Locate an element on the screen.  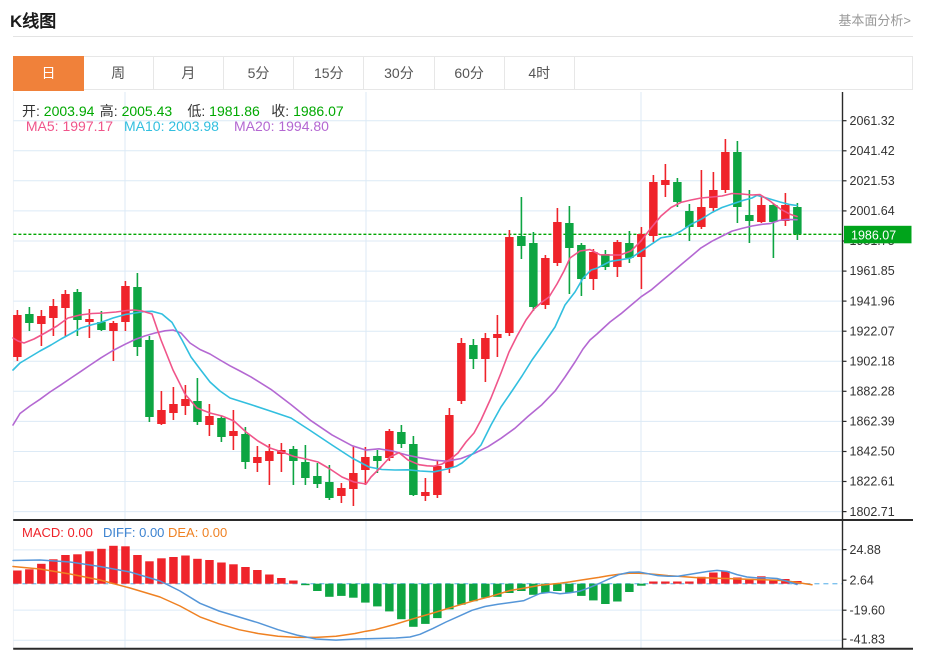
svg-text: 1941.96 is located at coordinates (872, 301).